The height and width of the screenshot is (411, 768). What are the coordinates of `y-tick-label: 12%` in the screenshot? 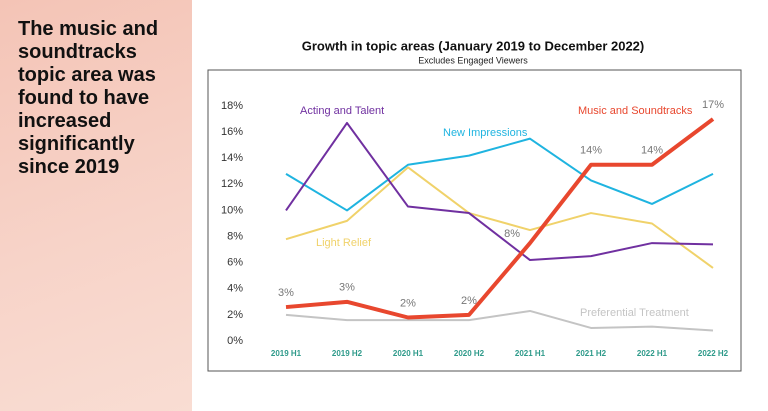 It's located at (232, 184).